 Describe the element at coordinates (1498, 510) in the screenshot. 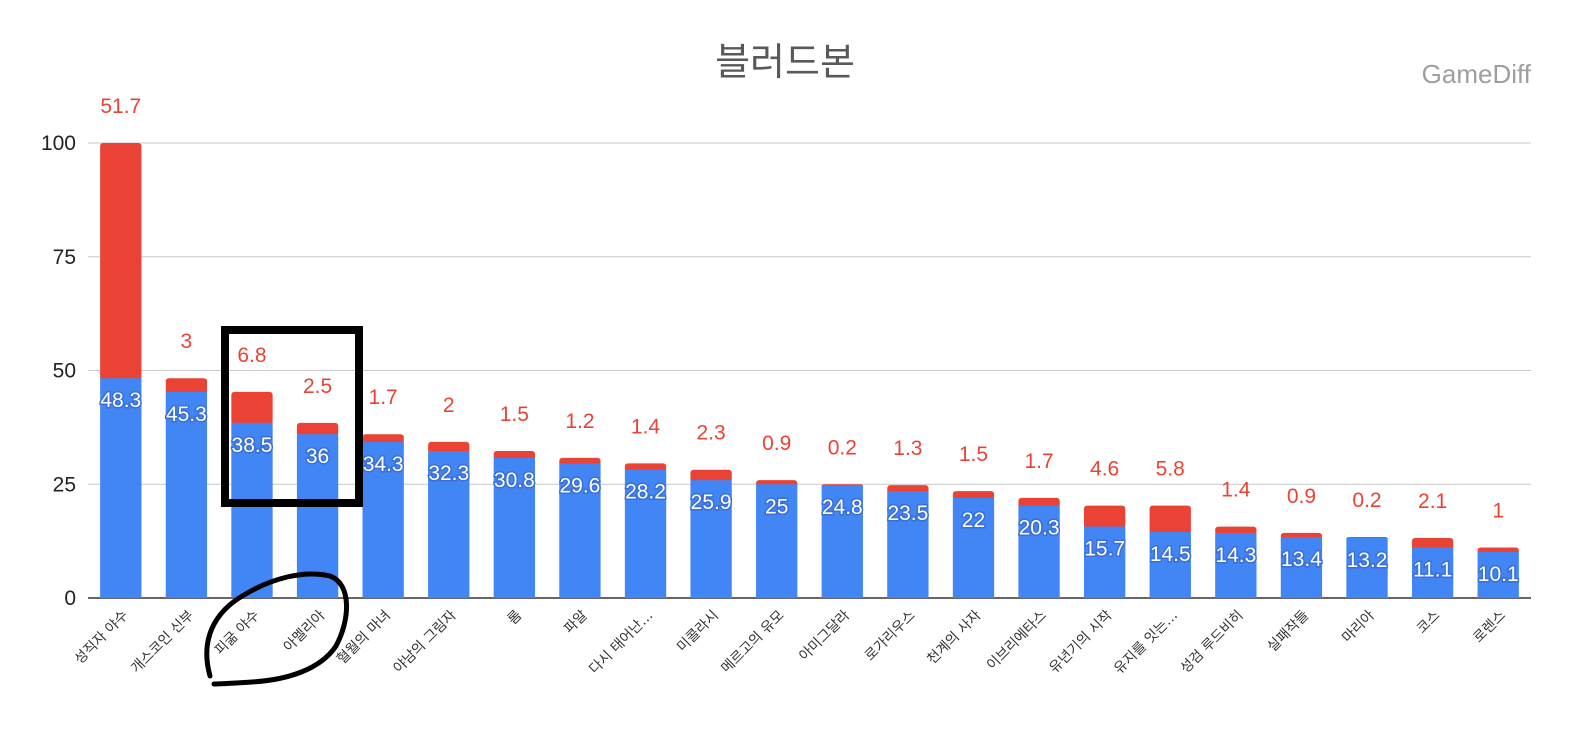

I see `data-label-upper: 1` at that location.